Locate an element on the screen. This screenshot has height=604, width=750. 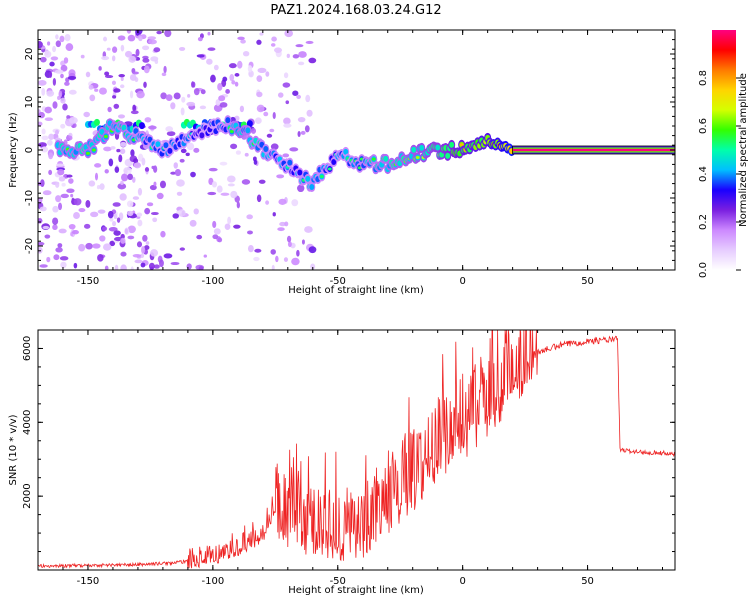
snr-y-label: SNR (10 * v/v) is located at coordinates (13, 449).